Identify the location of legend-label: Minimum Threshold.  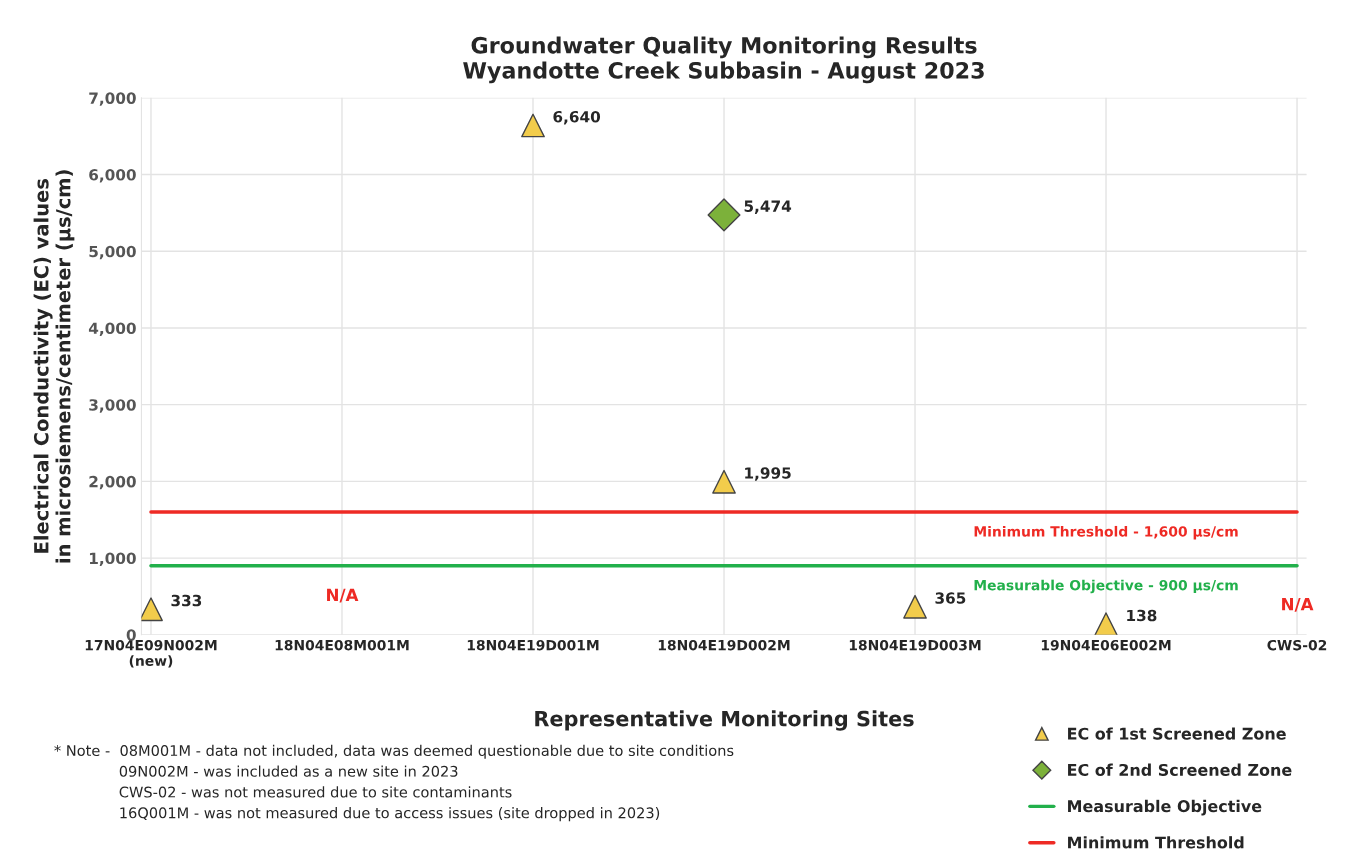
(1156, 842).